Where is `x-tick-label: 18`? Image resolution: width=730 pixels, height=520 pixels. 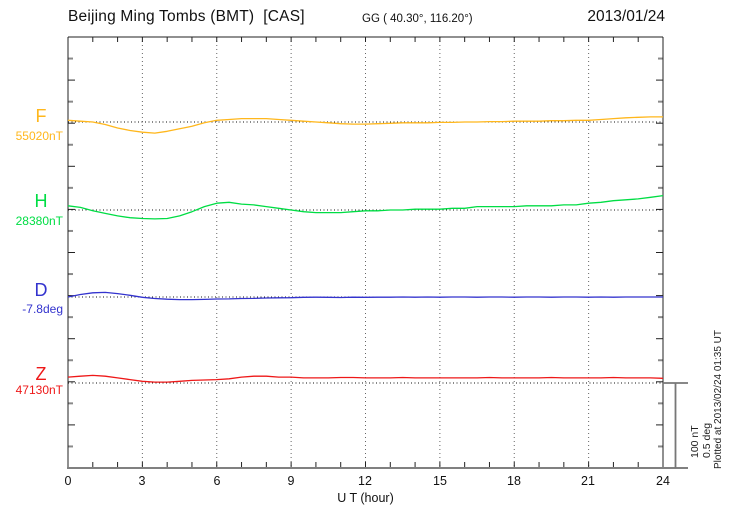 x-tick-label: 18 is located at coordinates (514, 481).